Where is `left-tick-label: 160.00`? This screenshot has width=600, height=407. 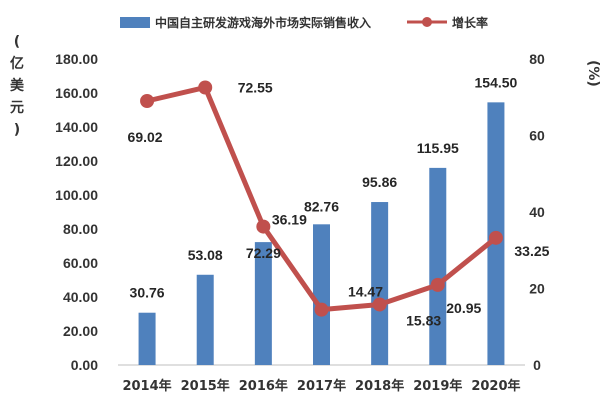
left-tick-label: 160.00 is located at coordinates (76, 93).